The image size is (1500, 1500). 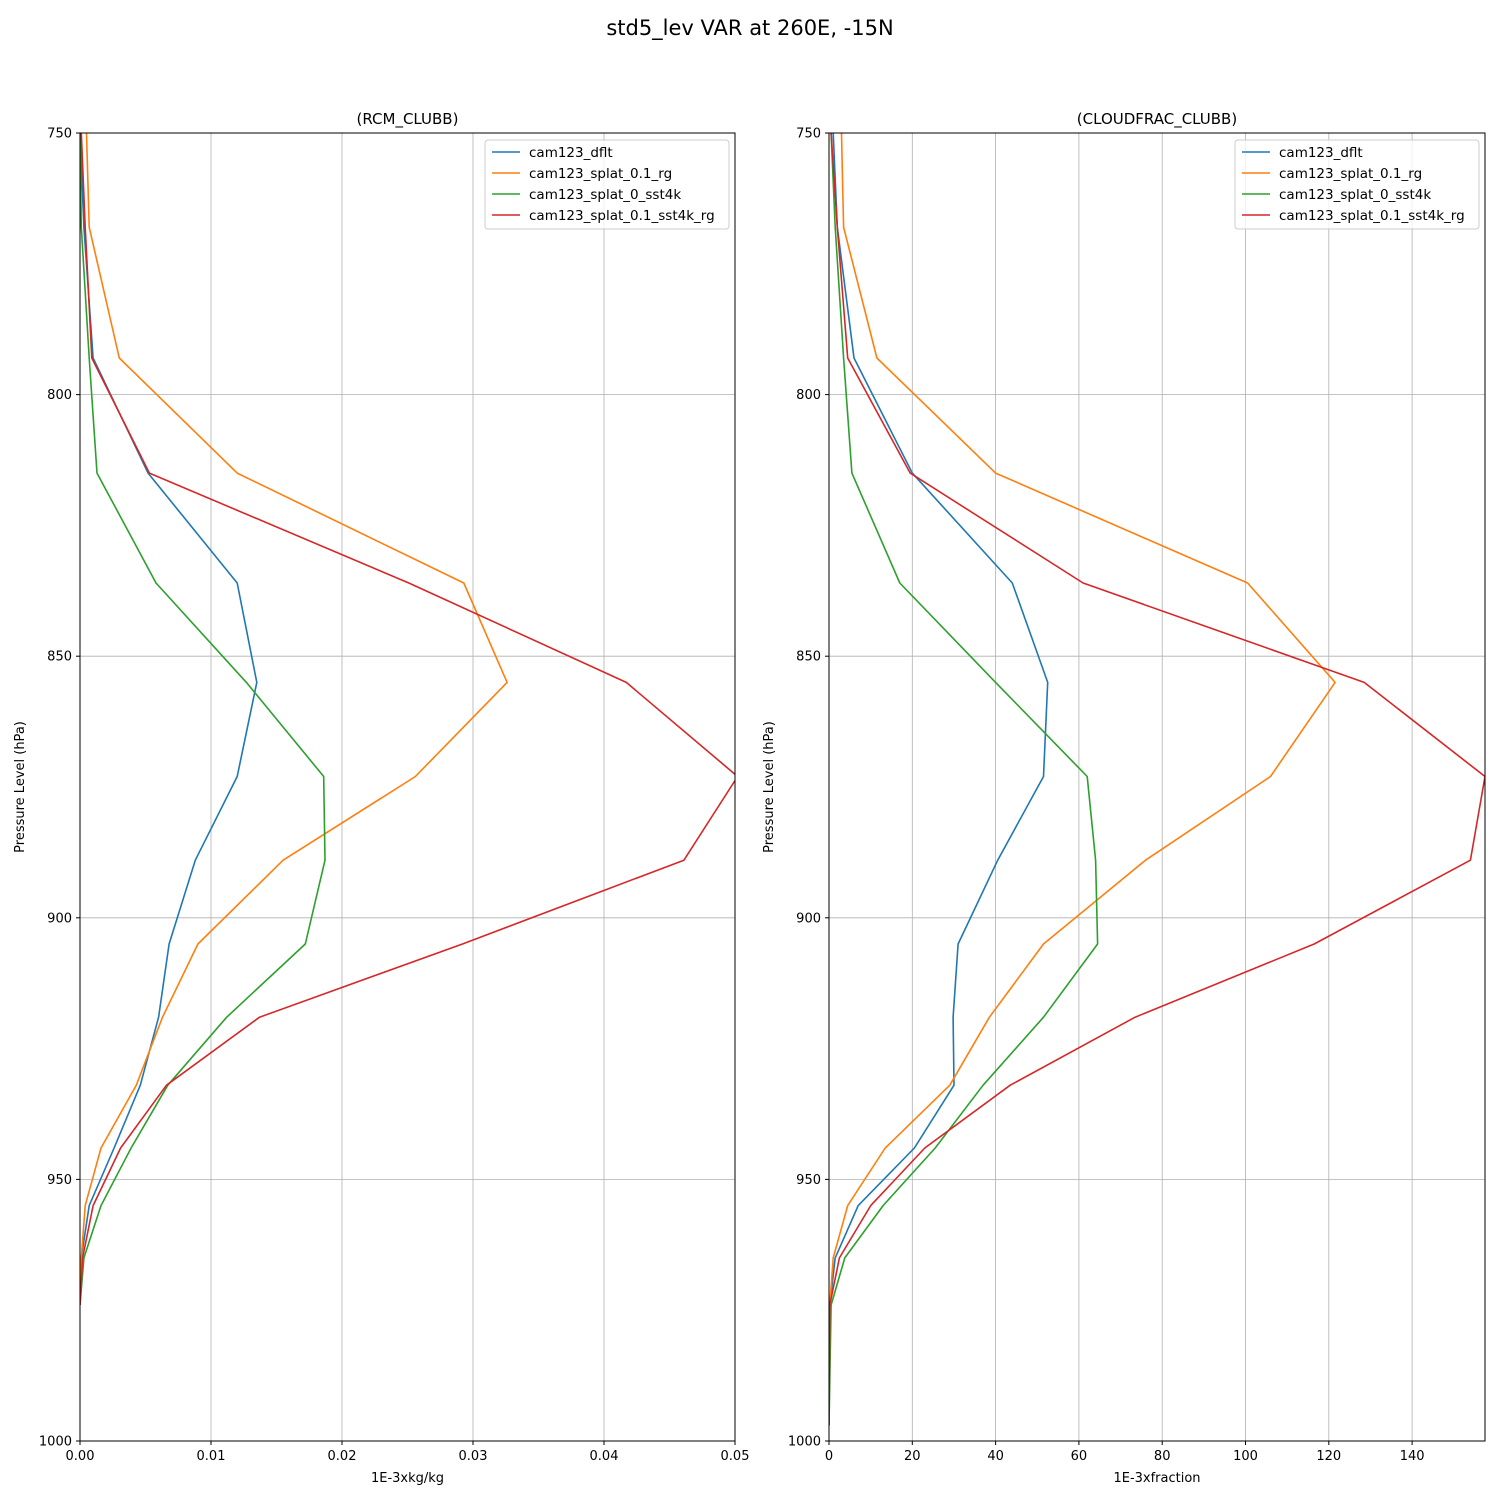 I want to click on x-tick-label: 80, so click(x=1162, y=1456).